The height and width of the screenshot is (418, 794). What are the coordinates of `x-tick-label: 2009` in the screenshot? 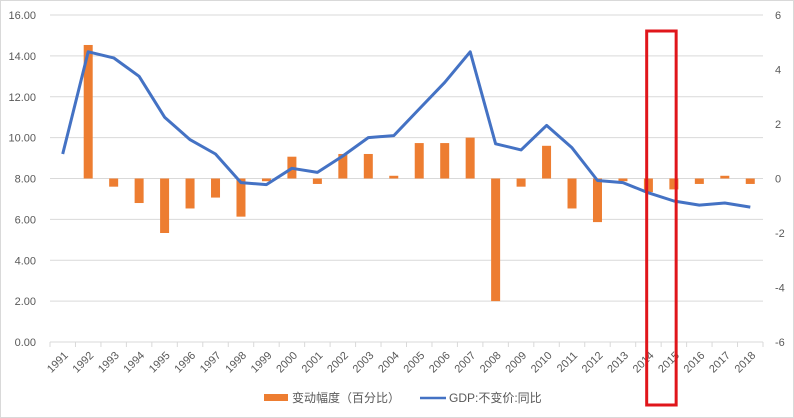 It's located at (516, 363).